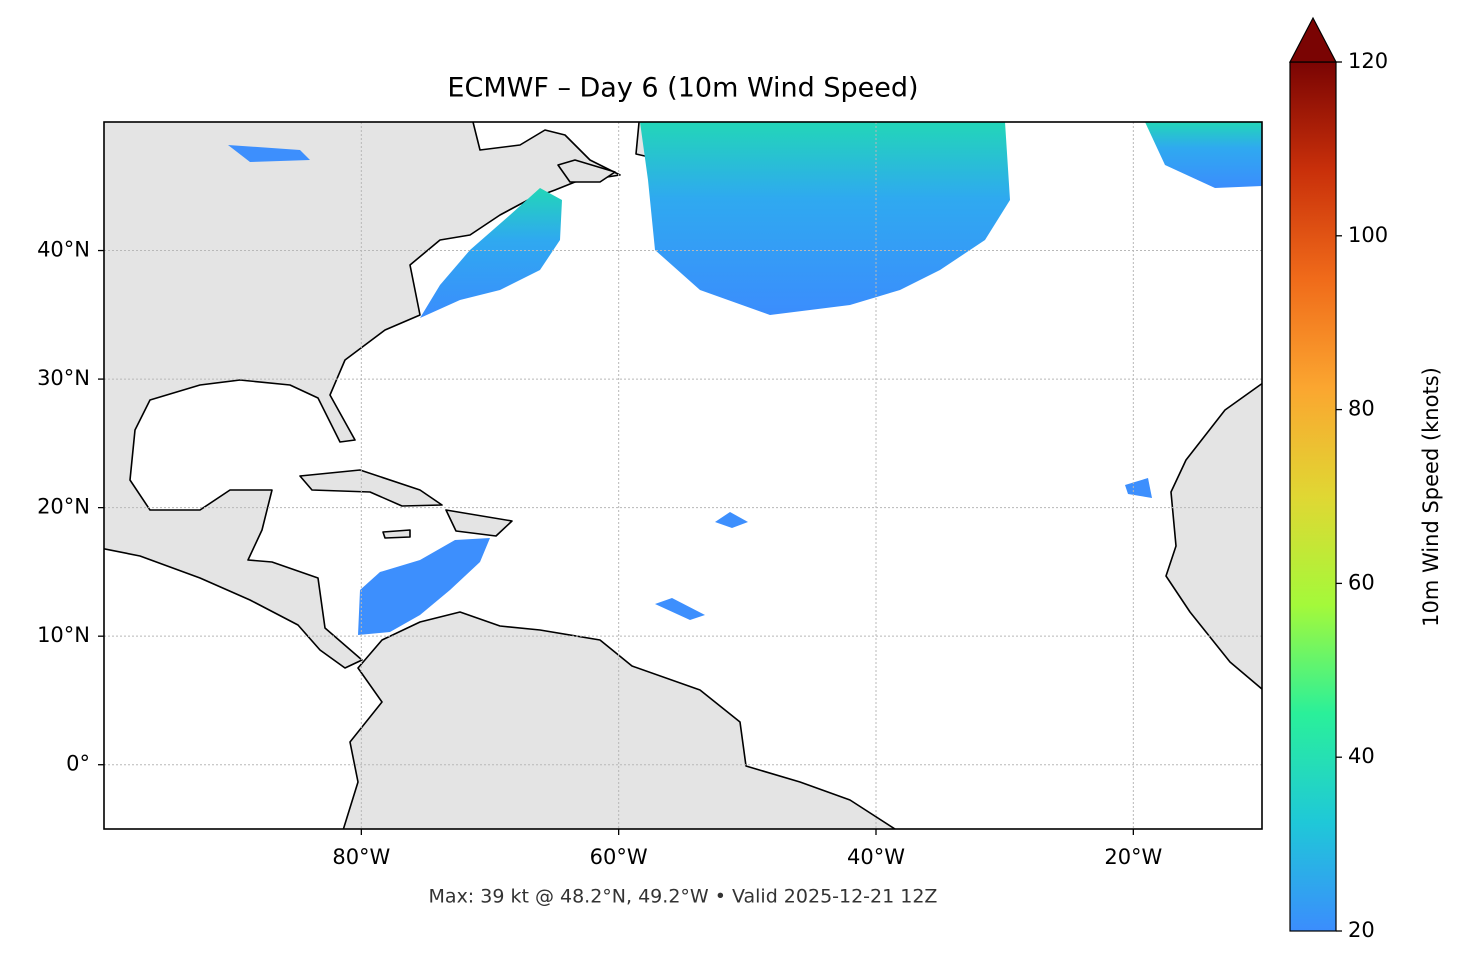  Describe the element at coordinates (1361, 930) in the screenshot. I see `colorbar-tick-label: 20` at that location.